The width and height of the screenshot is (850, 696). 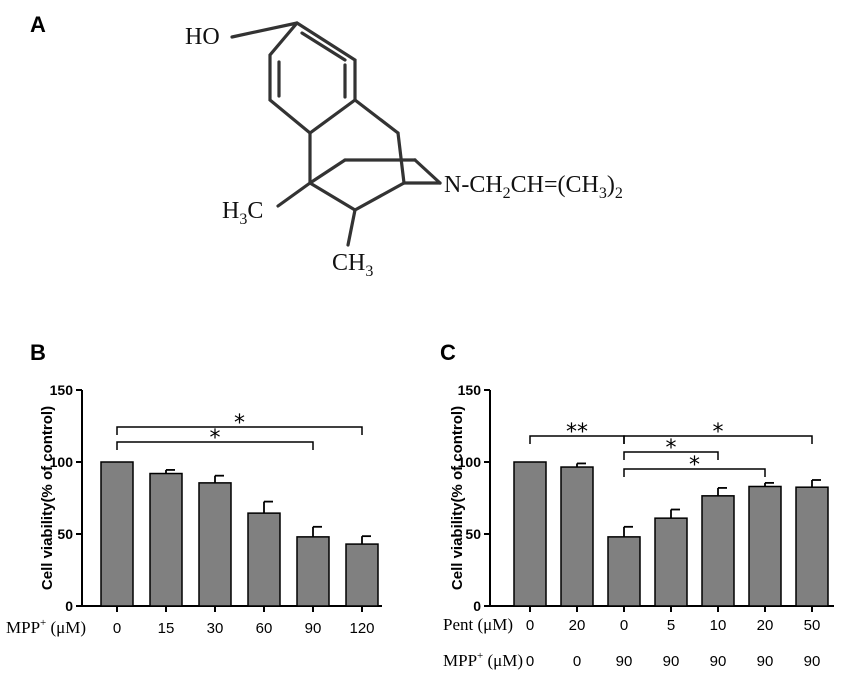 What do you see at coordinates (577, 432) in the screenshot?
I see `significance-label: **` at bounding box center [577, 432].